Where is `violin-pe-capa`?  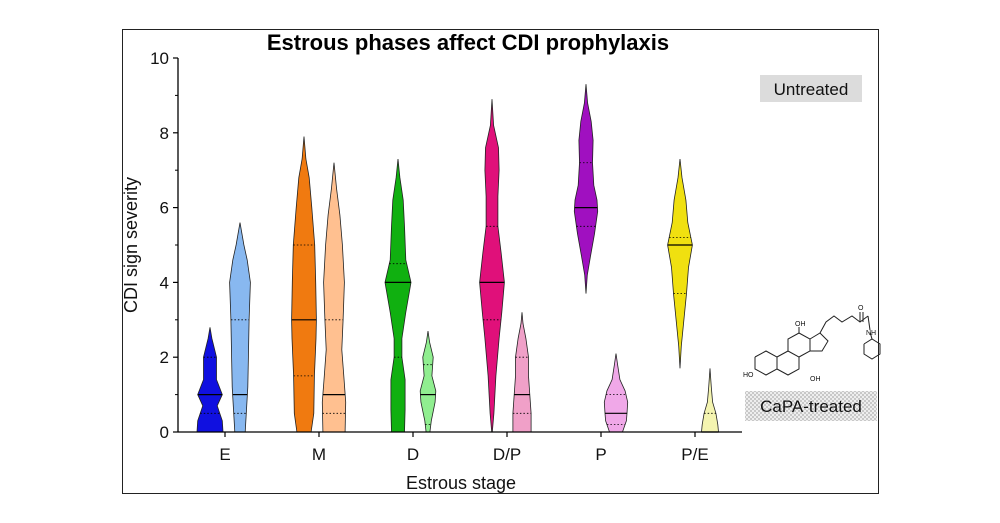
violin-pe-capa is located at coordinates (710, 400).